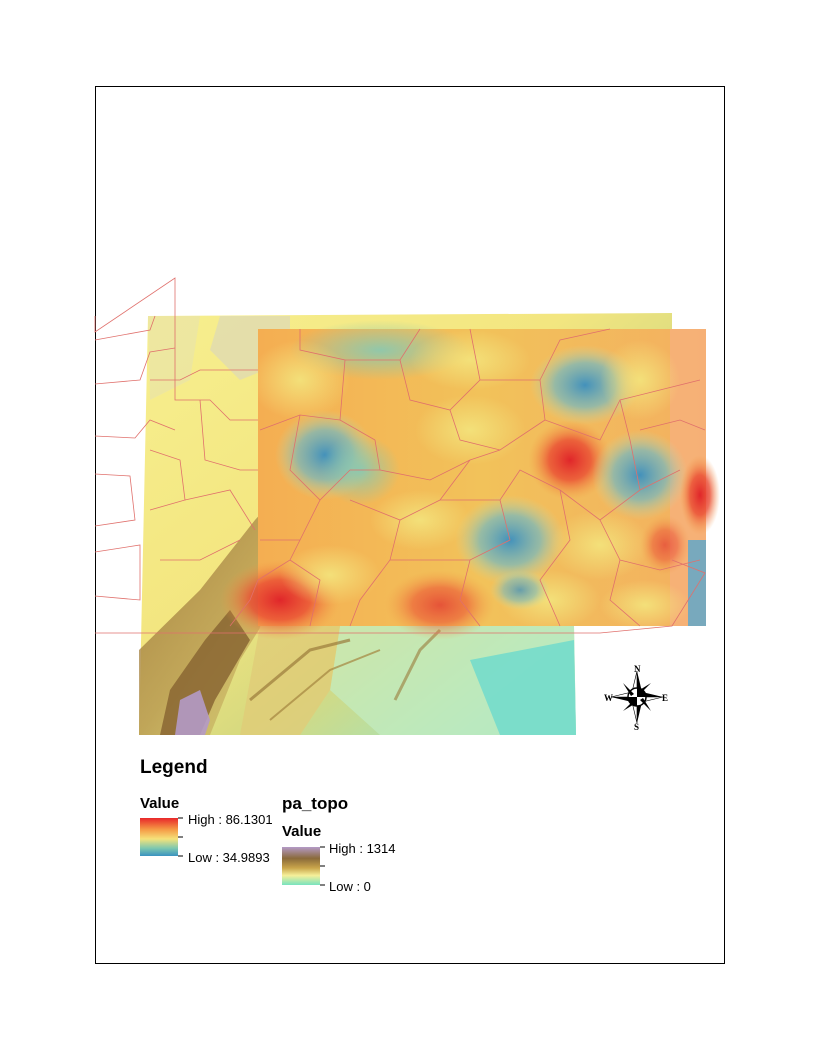  What do you see at coordinates (302, 831) in the screenshot?
I see `topo-field-label: Value` at bounding box center [302, 831].